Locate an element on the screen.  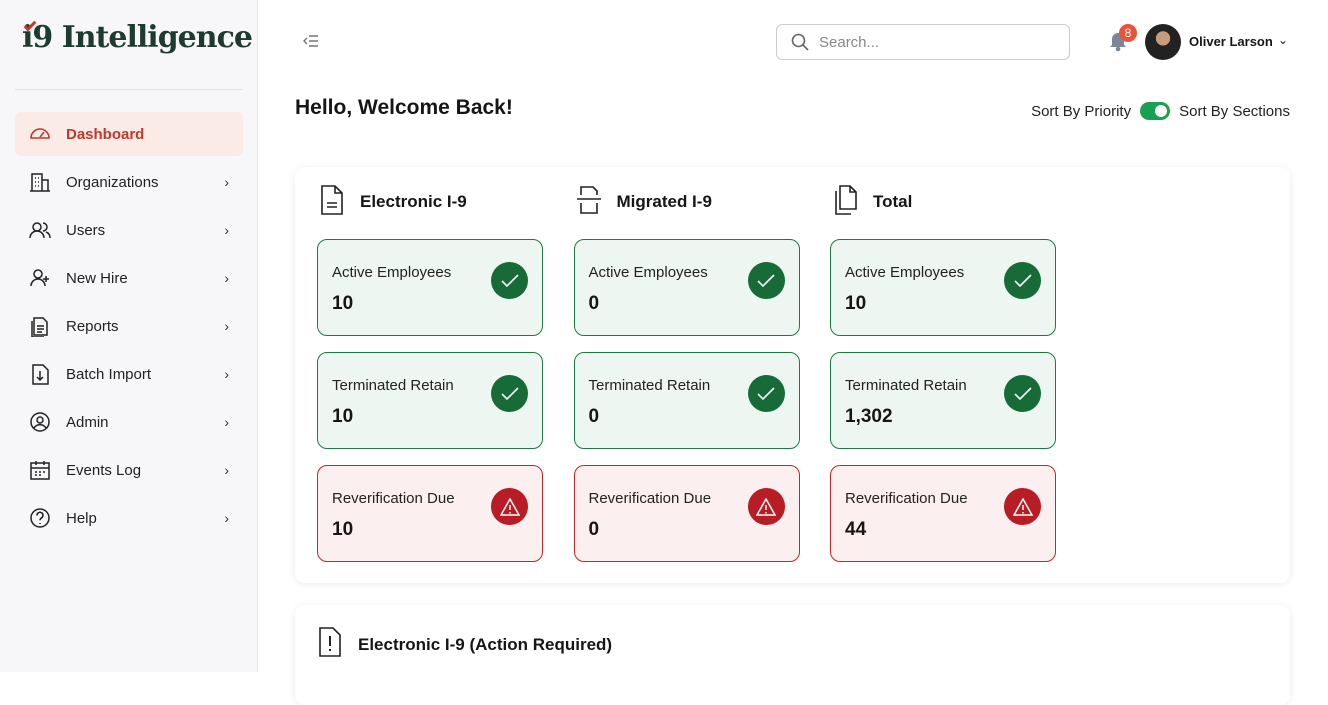
avatar is located at coordinates (1163, 42).